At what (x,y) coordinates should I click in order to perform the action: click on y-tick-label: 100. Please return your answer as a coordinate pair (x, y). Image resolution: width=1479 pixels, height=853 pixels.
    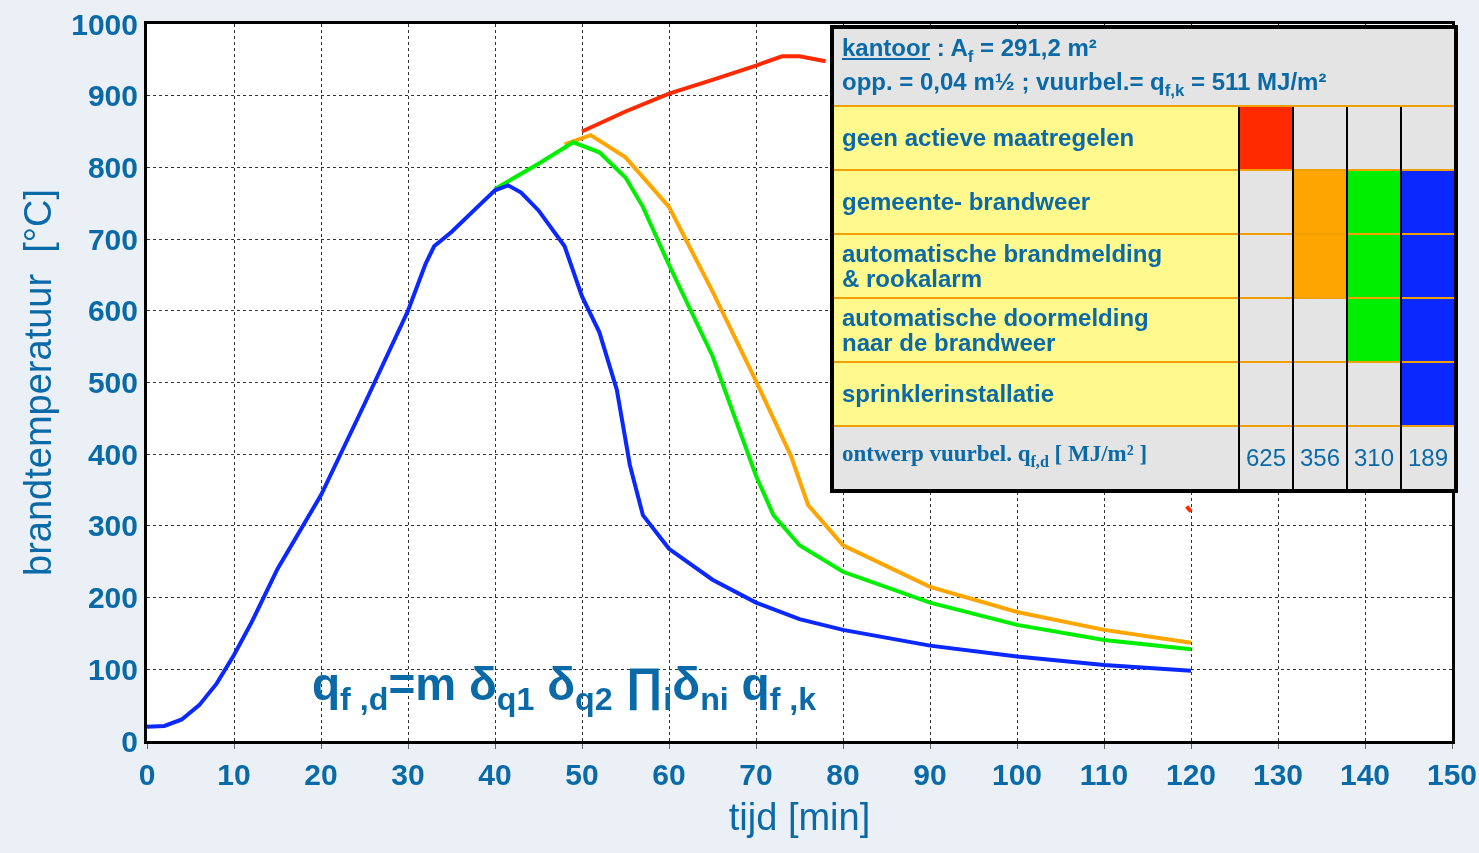
    Looking at the image, I should click on (112, 669).